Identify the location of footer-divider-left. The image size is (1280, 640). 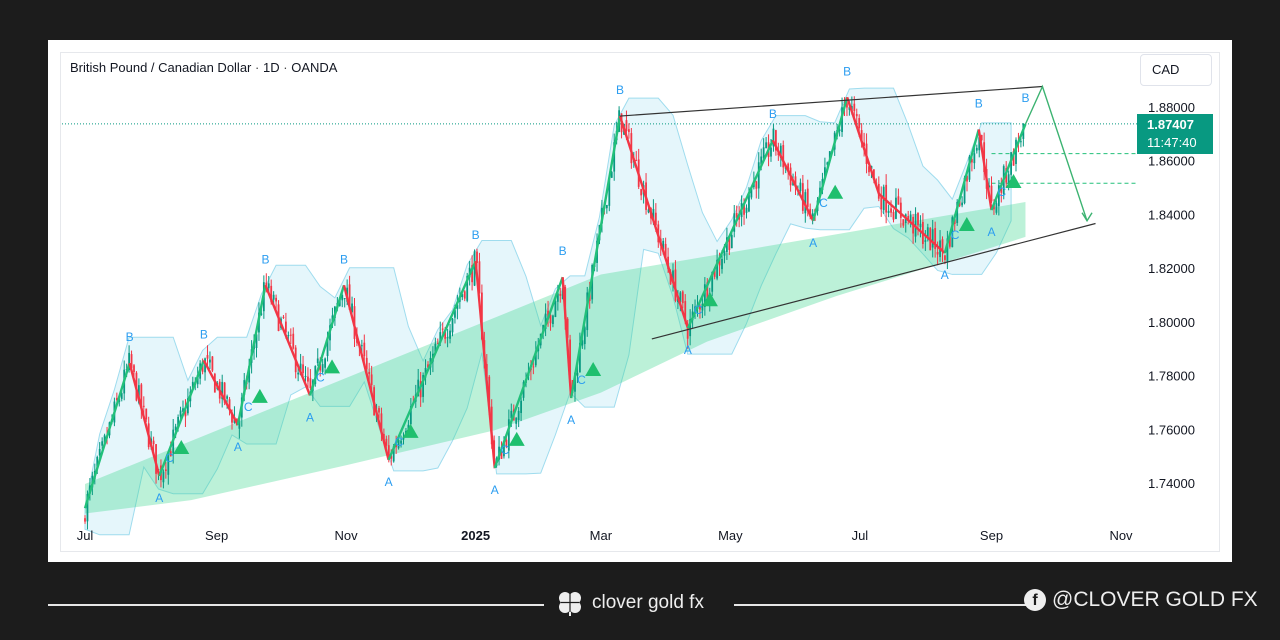
(296, 605).